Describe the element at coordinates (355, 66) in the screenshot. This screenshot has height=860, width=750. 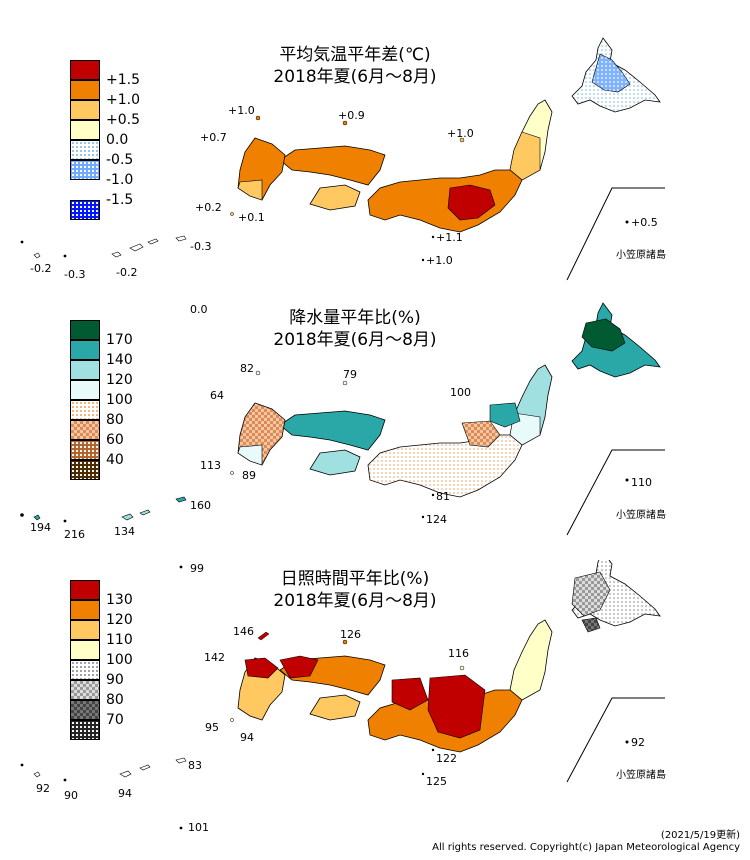
I see `temperature-title: 平均気温平年差(℃) 2018年夏(6月～8月)` at that location.